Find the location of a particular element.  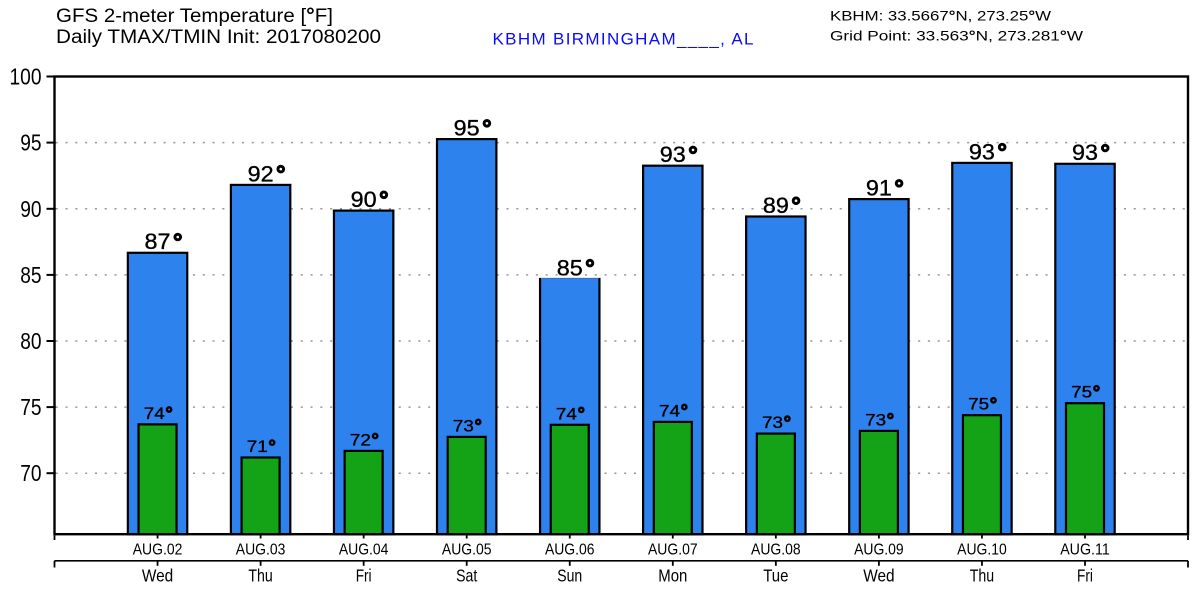

svg-text: AUG.02 is located at coordinates (158, 550).